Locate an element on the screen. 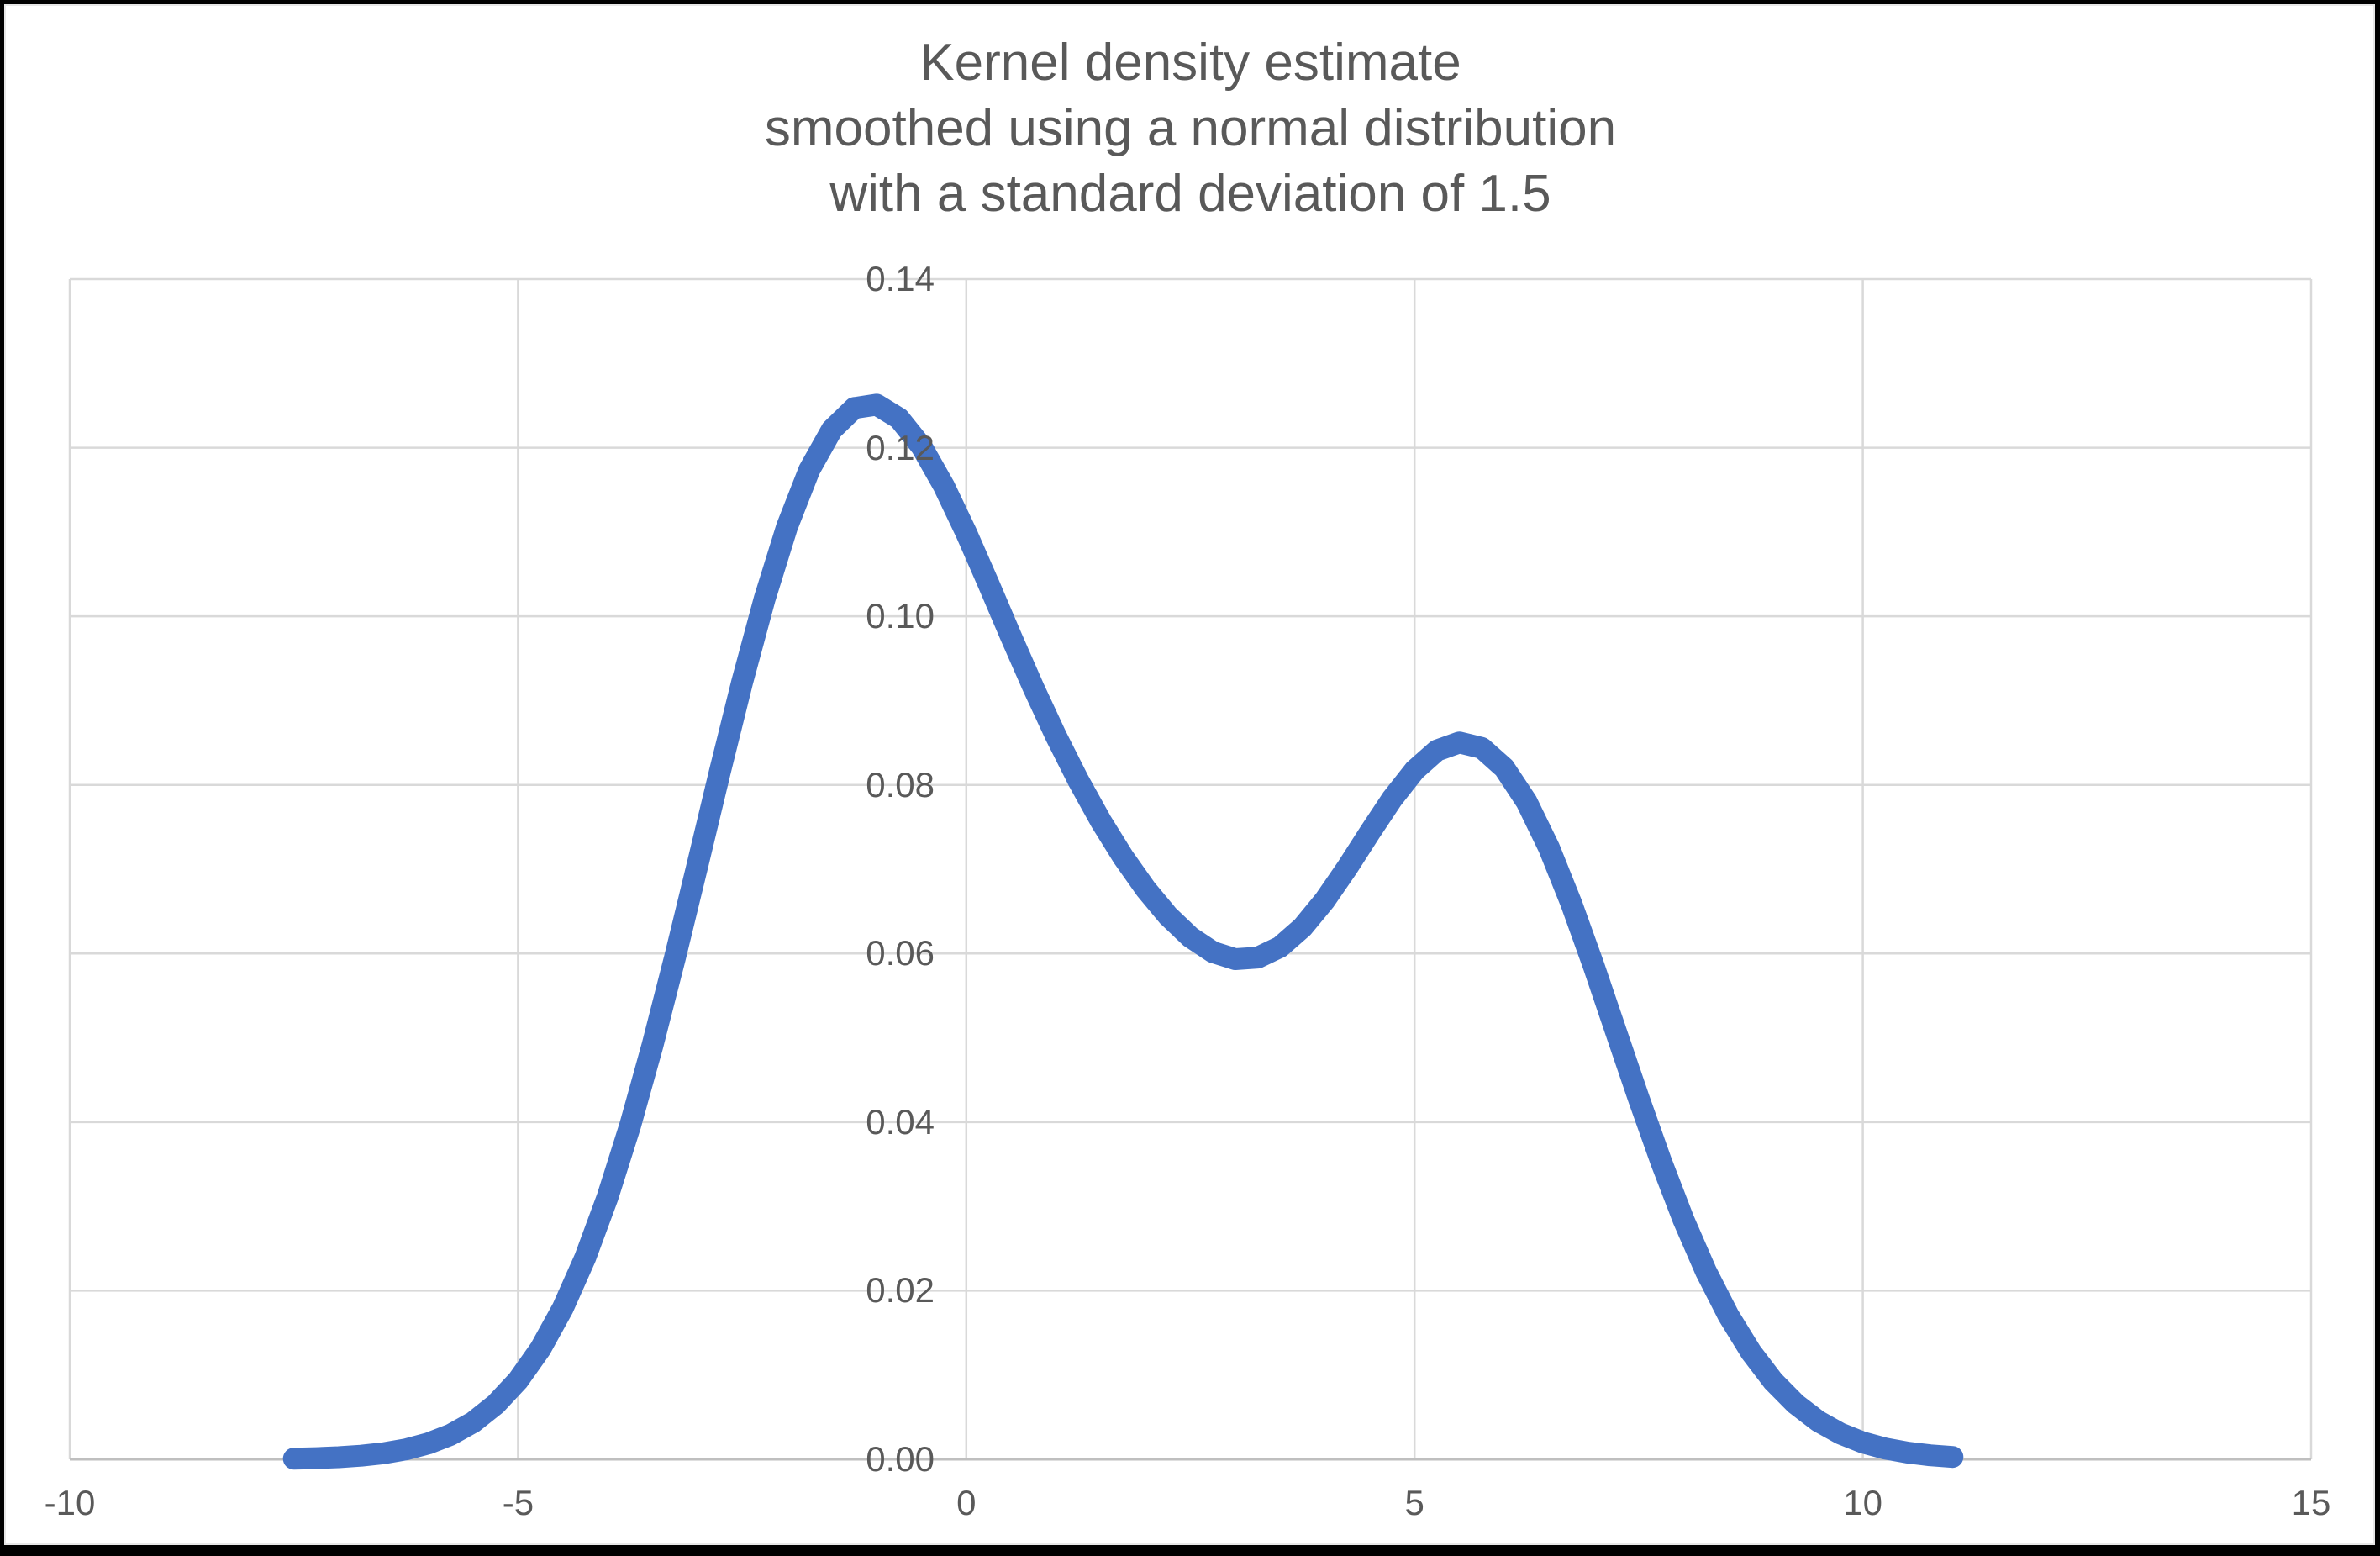  y-tick-label: 0.04 is located at coordinates (901, 1121).